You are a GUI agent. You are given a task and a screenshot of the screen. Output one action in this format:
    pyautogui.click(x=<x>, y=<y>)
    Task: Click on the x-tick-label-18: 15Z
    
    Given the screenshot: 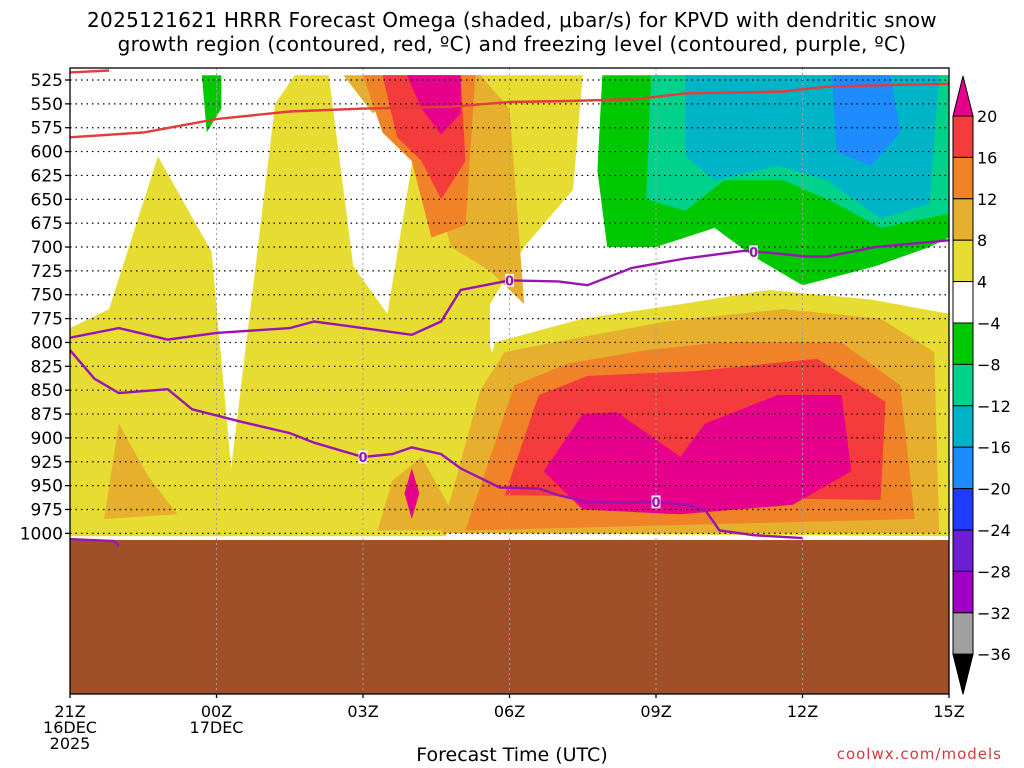 What is the action you would take?
    pyautogui.click(x=949, y=712)
    